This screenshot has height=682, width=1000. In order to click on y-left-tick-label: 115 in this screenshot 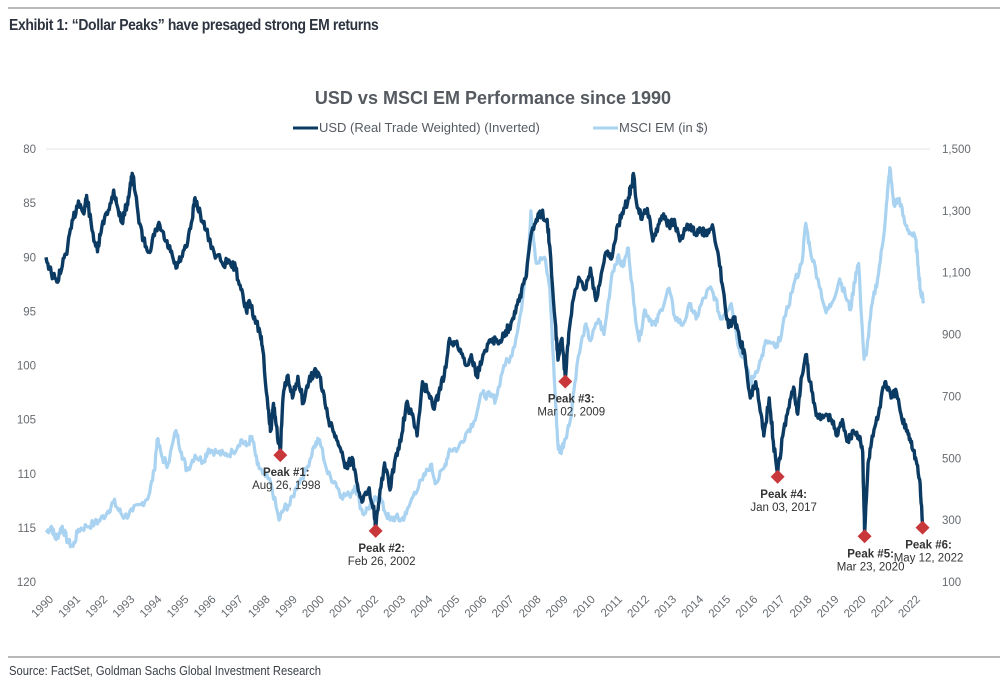, I will do `click(27, 529)`.